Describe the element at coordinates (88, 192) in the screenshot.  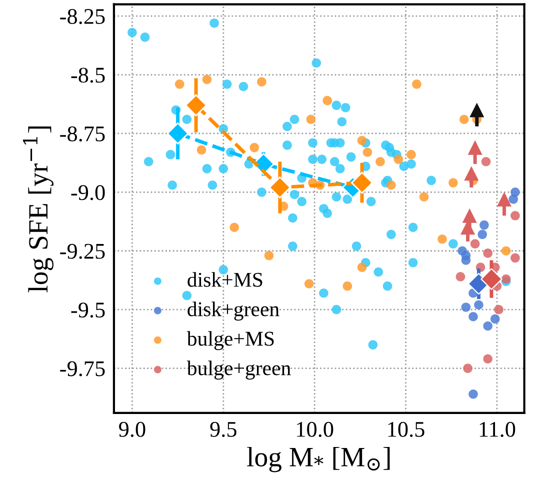
I see `y-tick-label: -9.0` at that location.